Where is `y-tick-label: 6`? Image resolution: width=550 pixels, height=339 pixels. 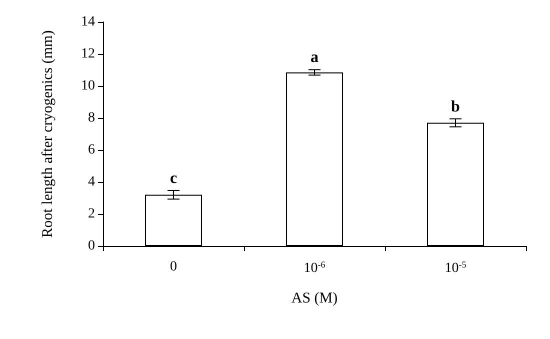 y-tick-label: 6 is located at coordinates (91, 150).